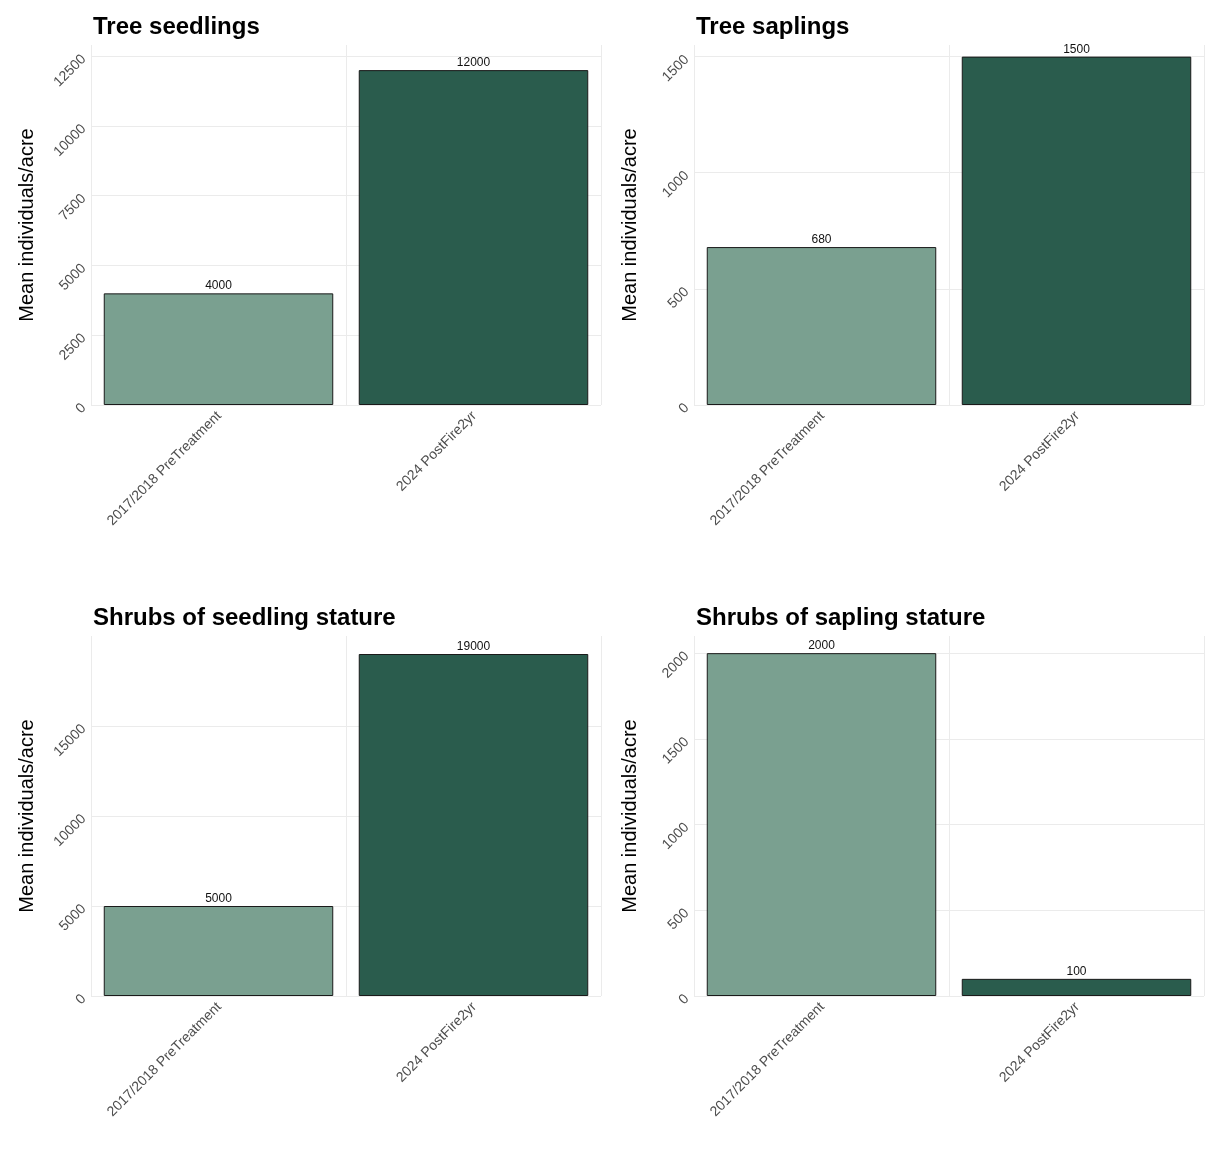  What do you see at coordinates (841, 616) in the screenshot?
I see `chart-title: Shrubs of sapling stature` at bounding box center [841, 616].